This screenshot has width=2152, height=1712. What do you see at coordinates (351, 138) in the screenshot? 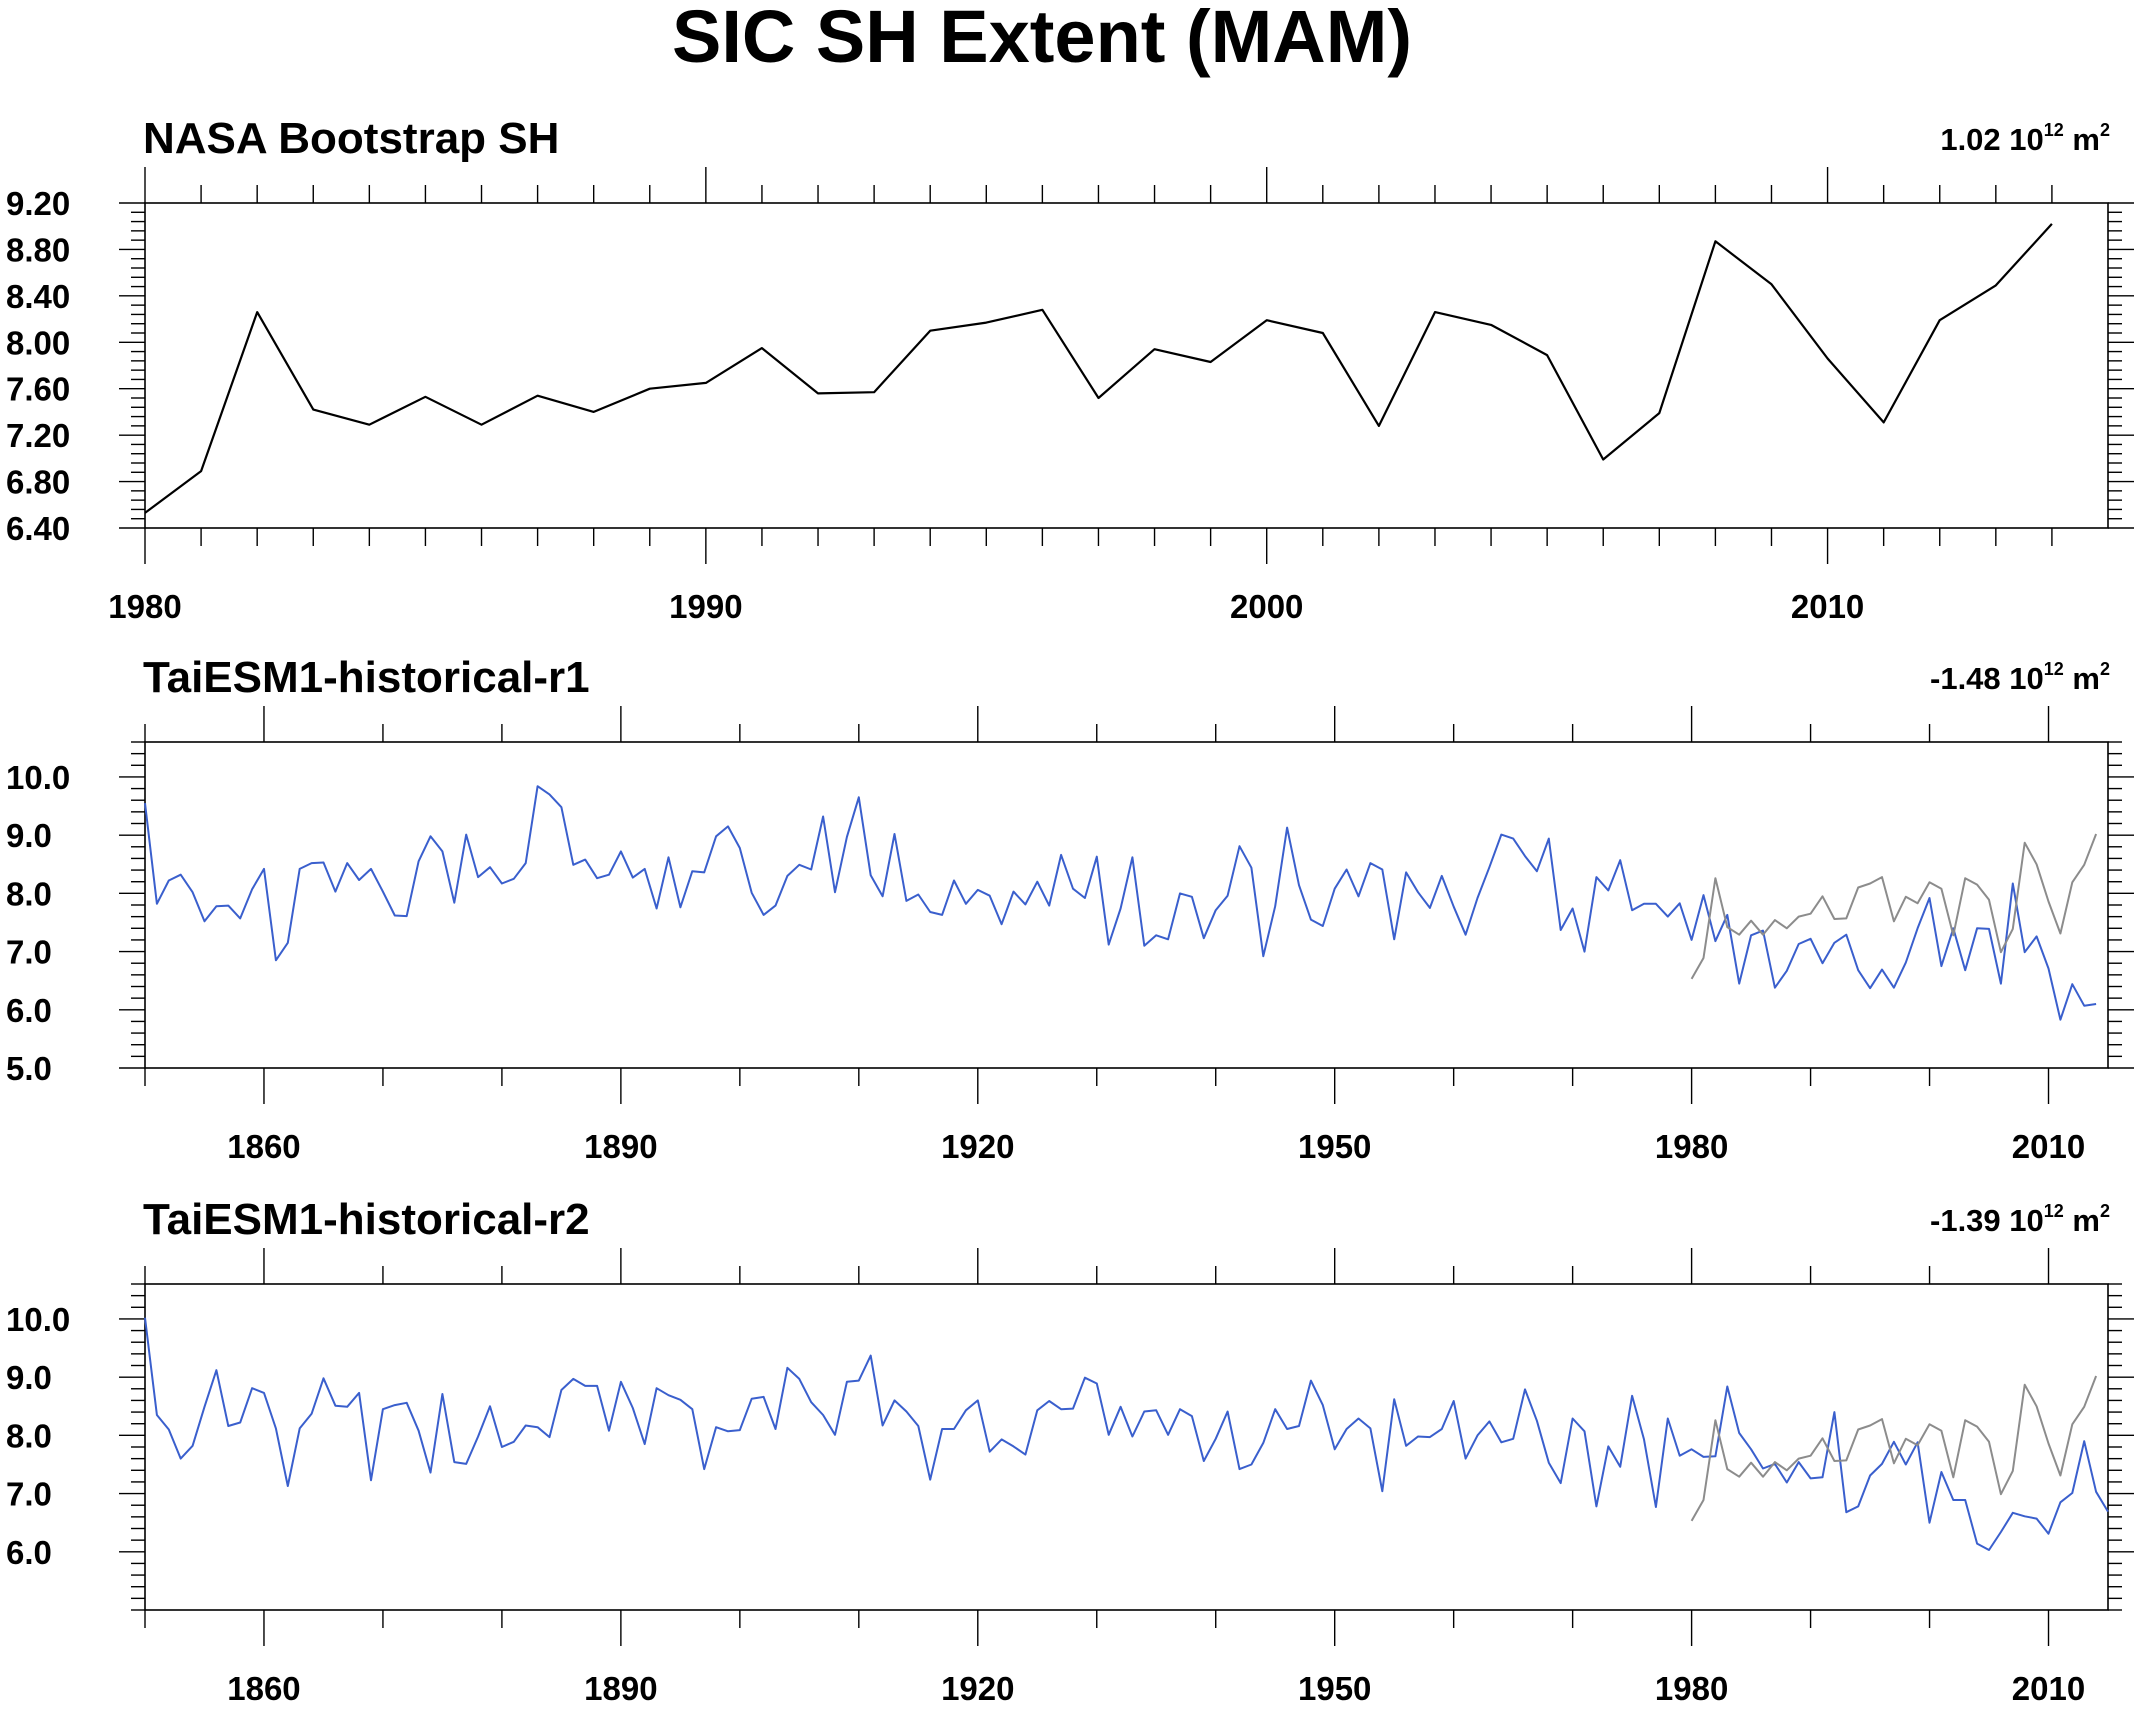
I see `panel-title: NASA Bootstrap SH` at bounding box center [351, 138].